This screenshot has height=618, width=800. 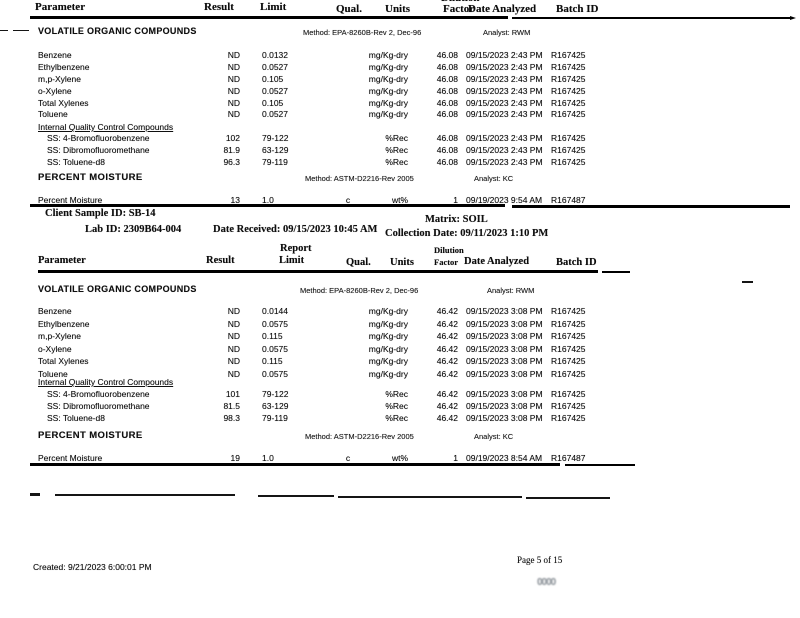 I want to click on section-heading-voc: VOLATILE ORGANIC COMPOUNDS, so click(x=117, y=31).